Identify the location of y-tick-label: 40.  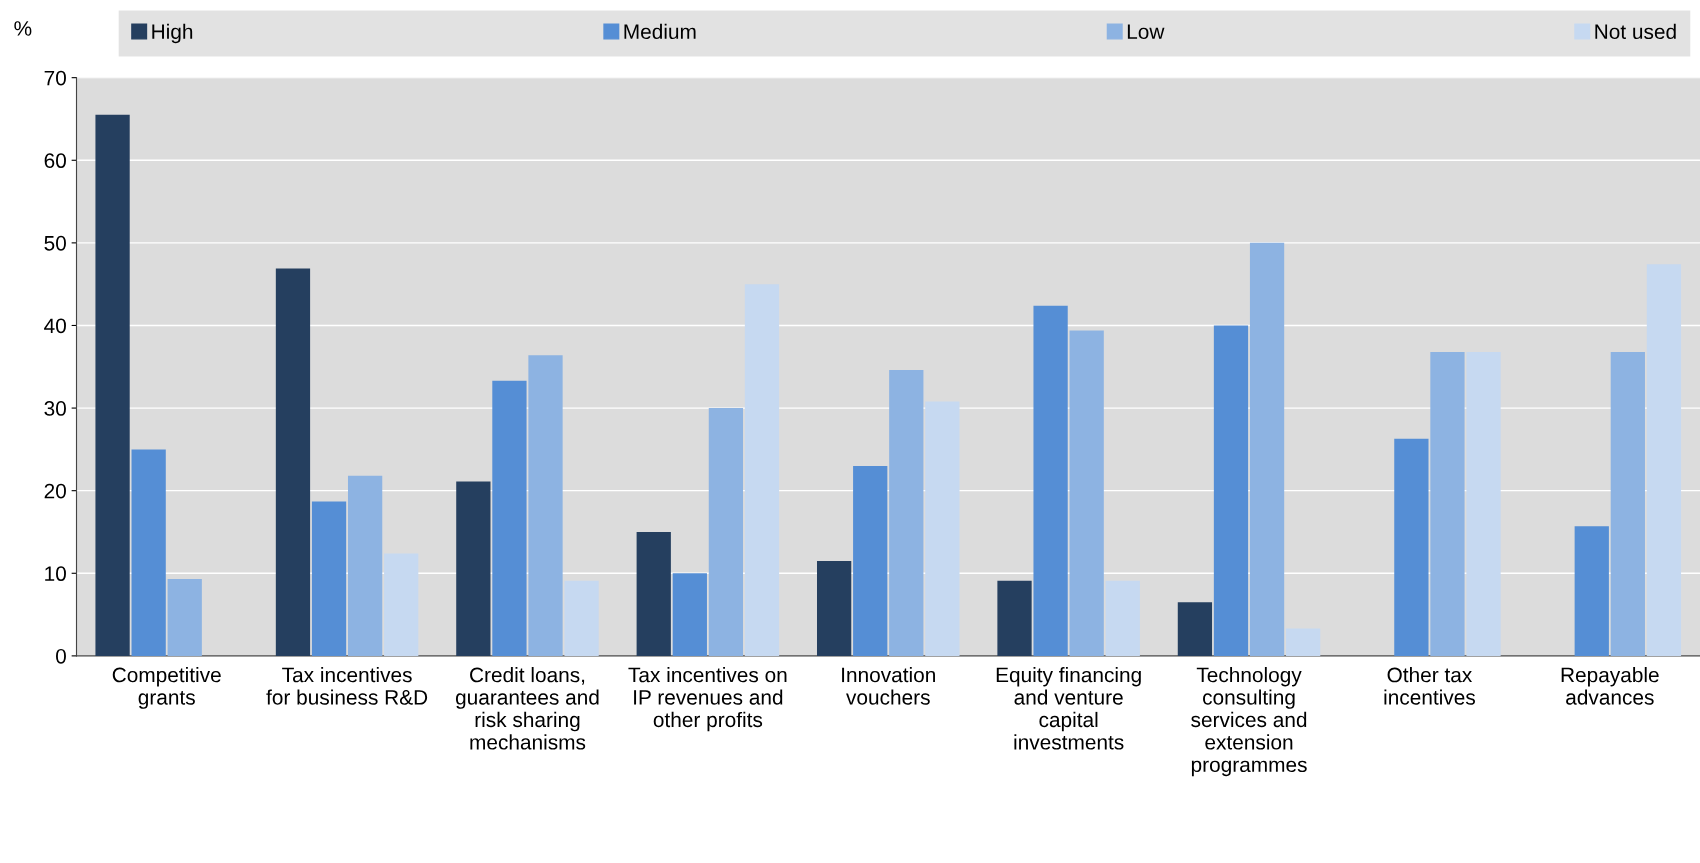
(55, 326).